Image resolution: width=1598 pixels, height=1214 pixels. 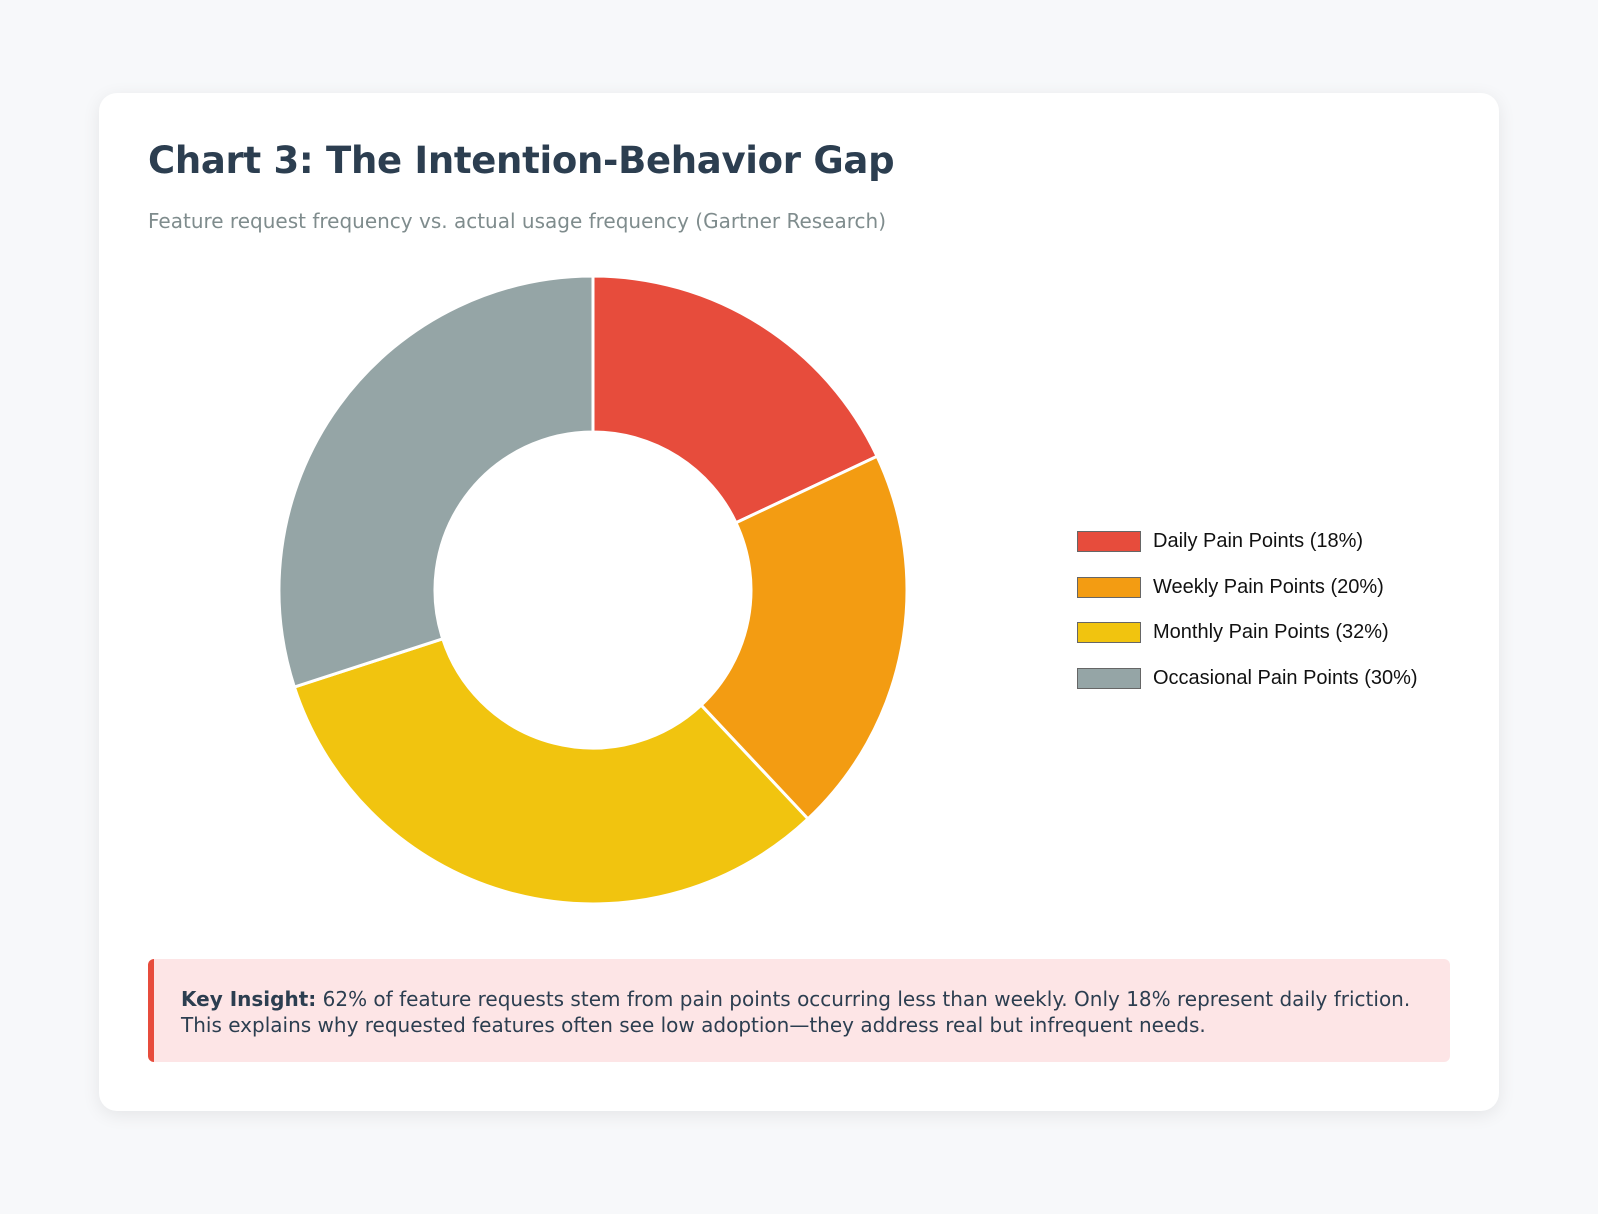 I want to click on slice-occasional, so click(x=436, y=481).